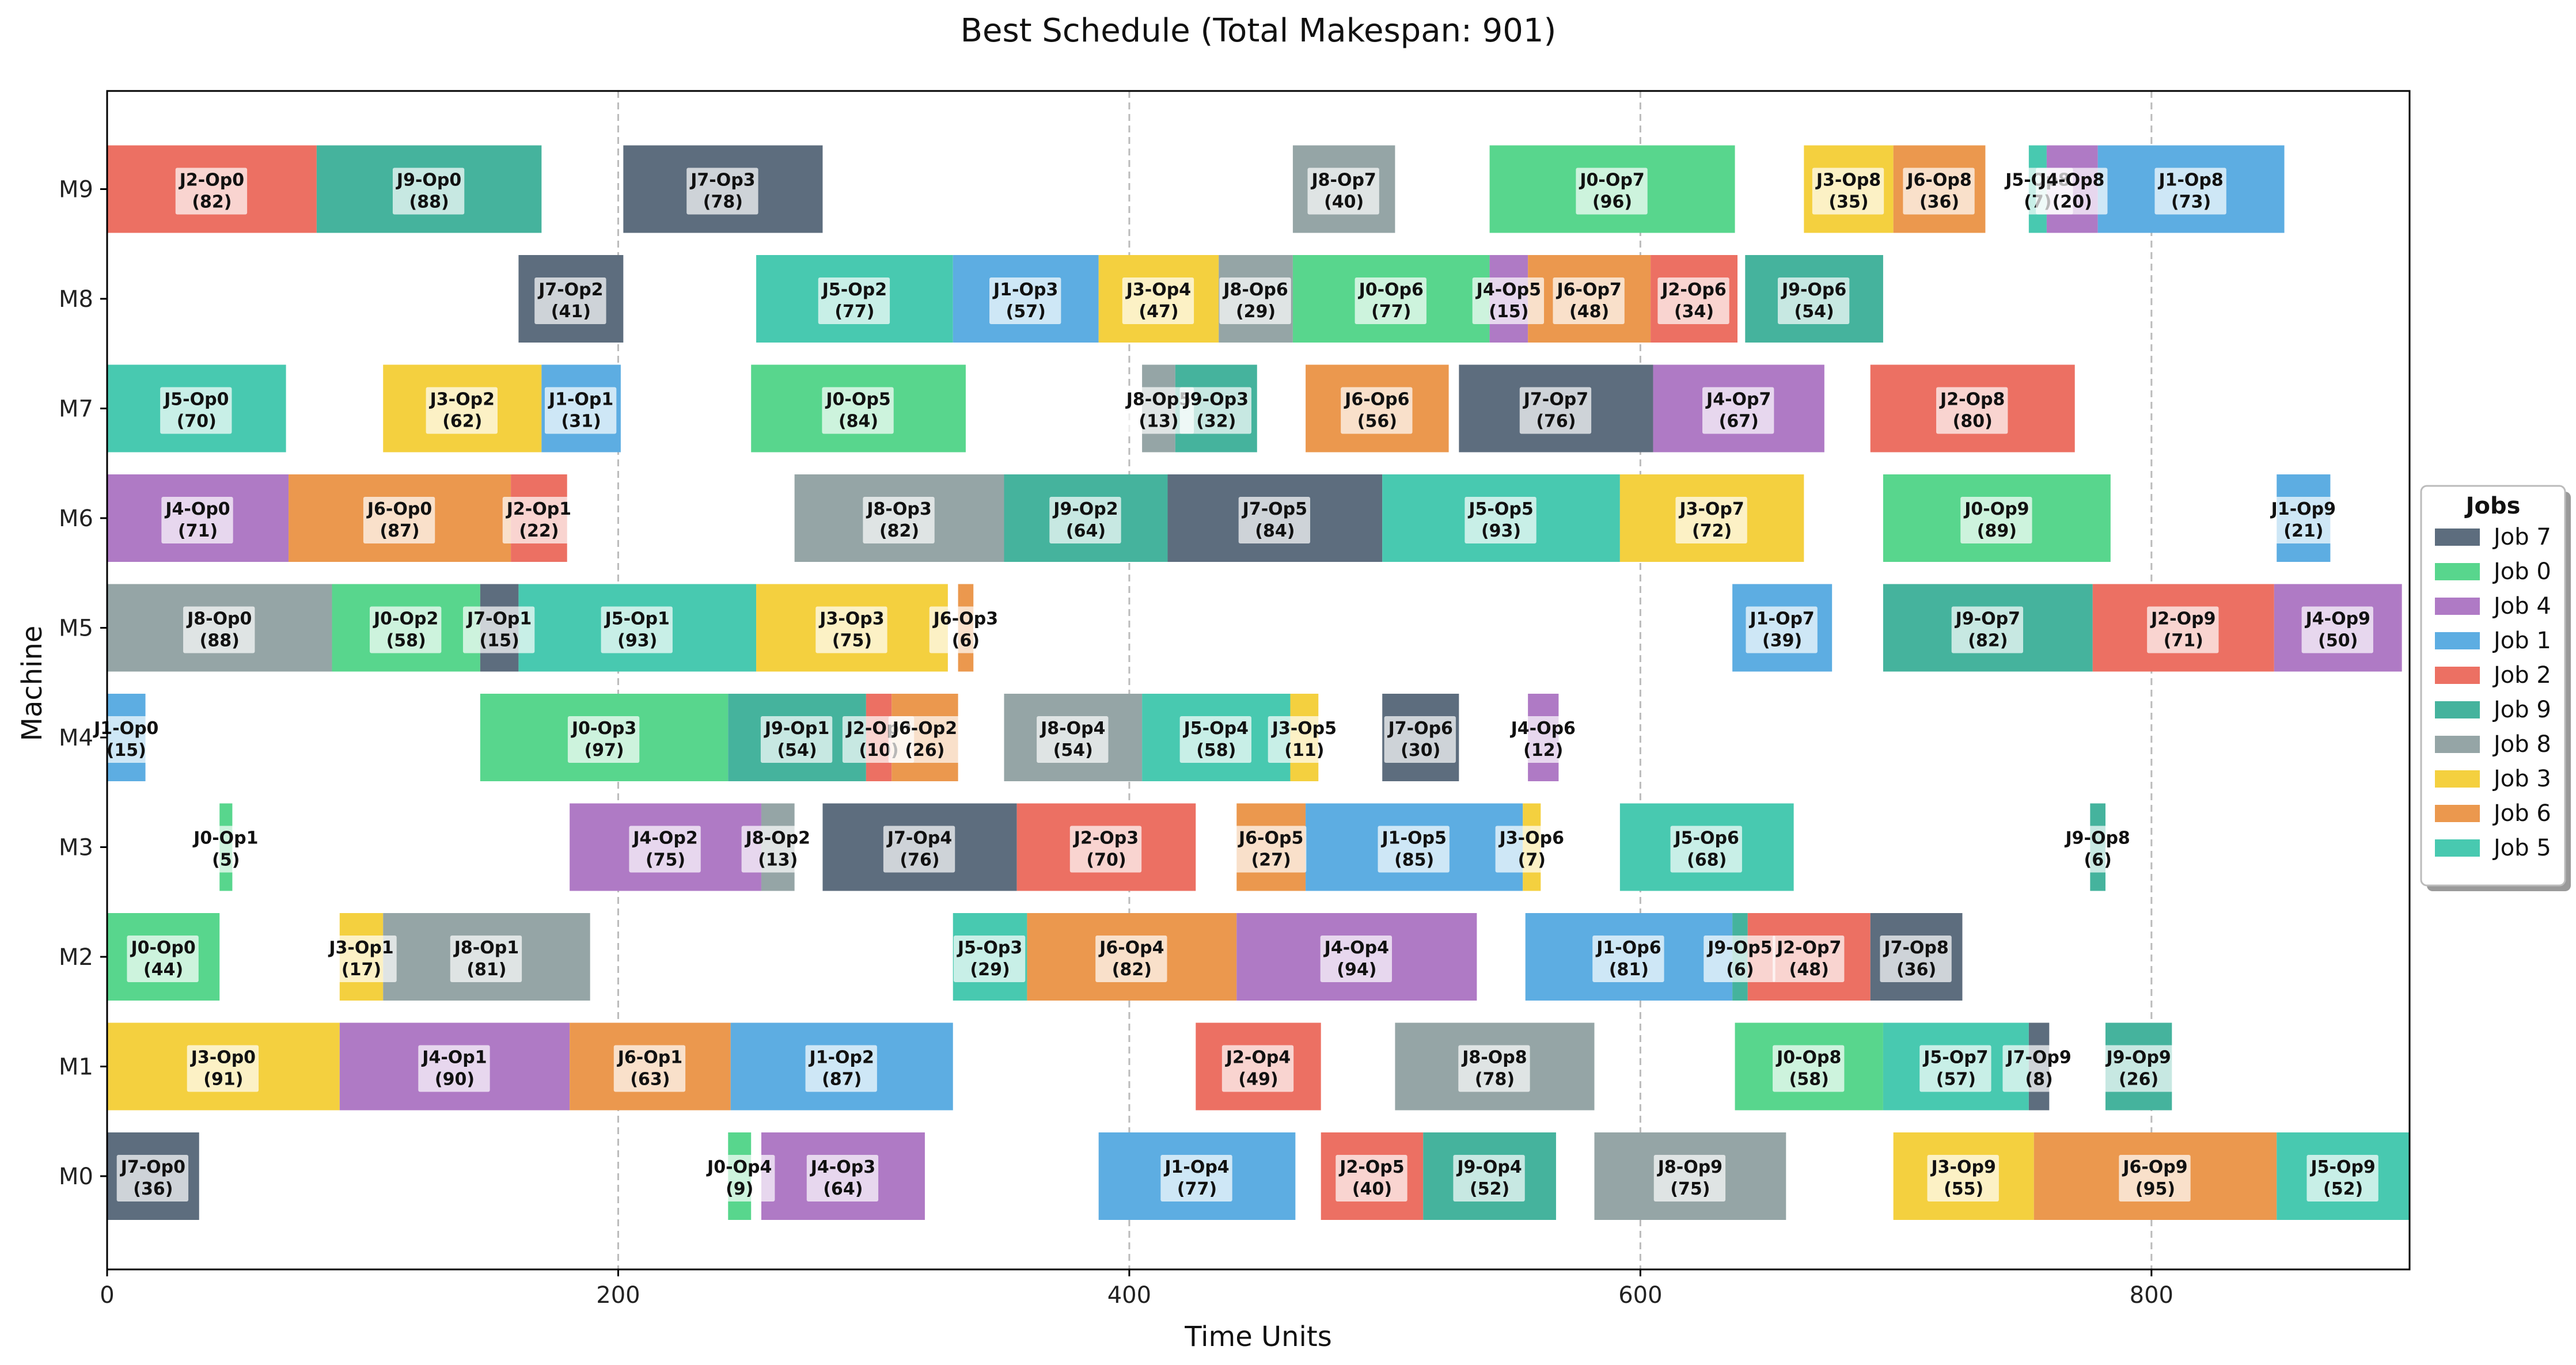  What do you see at coordinates (211, 180) in the screenshot?
I see `operation-name-label: J2-Op0` at bounding box center [211, 180].